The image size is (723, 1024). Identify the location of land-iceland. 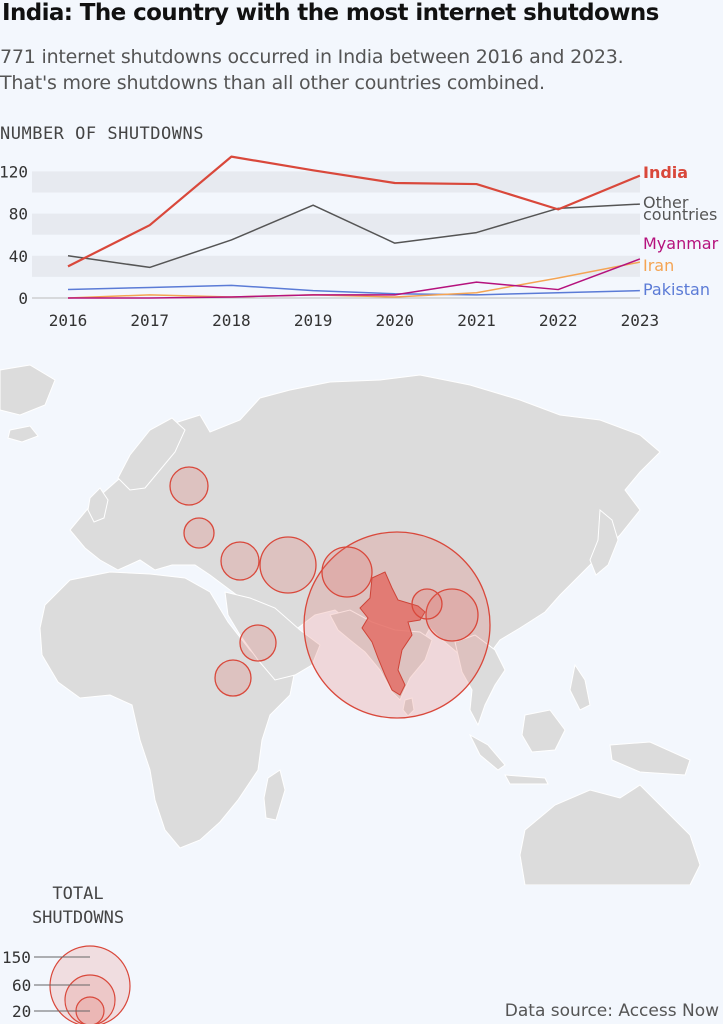
(23, 434).